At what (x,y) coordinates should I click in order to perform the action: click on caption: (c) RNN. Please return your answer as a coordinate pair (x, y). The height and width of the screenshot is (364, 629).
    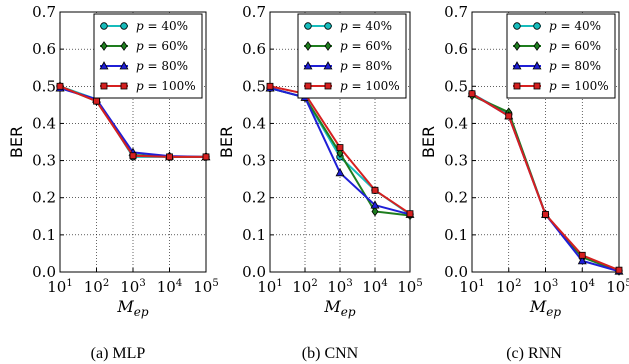
    Looking at the image, I should click on (534, 353).